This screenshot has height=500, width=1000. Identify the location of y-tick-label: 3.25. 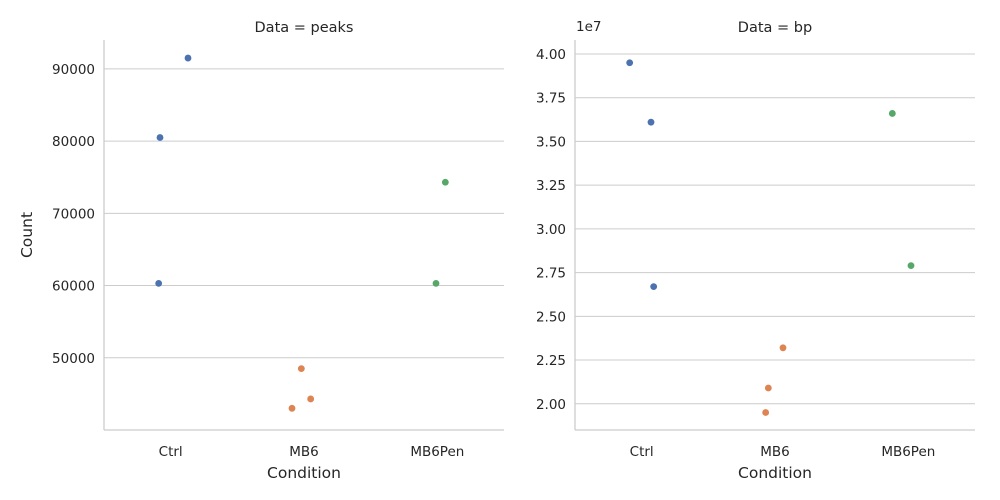
(551, 186).